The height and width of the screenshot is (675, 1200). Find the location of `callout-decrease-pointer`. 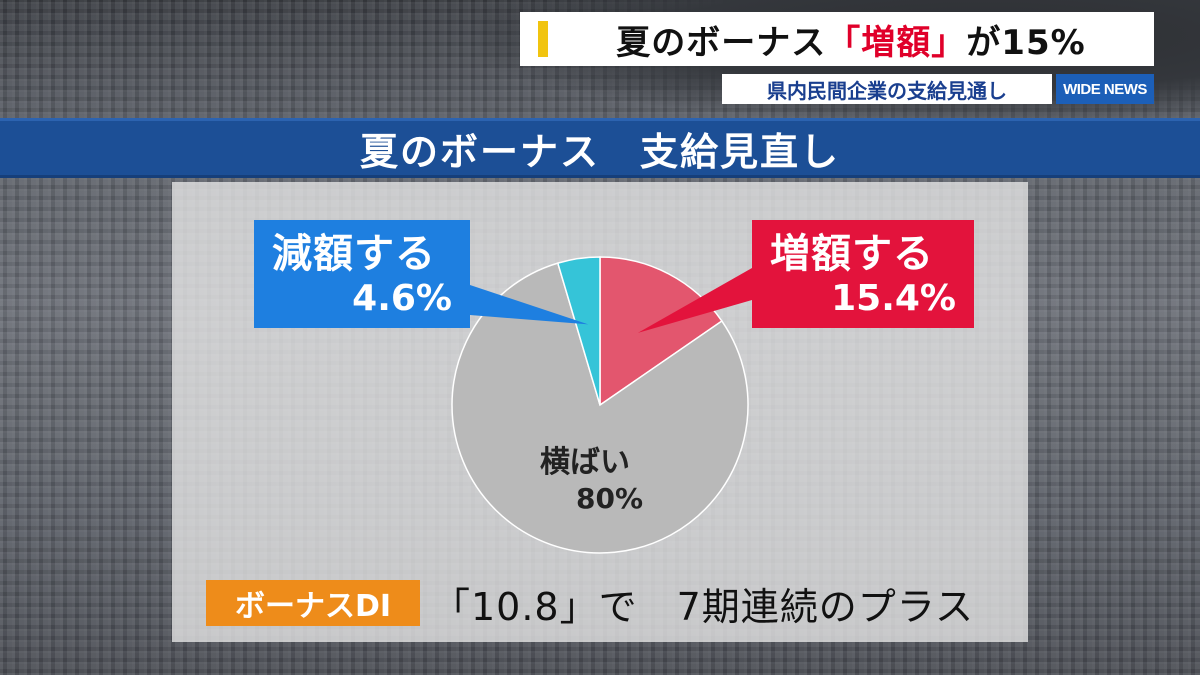

callout-decrease-pointer is located at coordinates (529, 305).